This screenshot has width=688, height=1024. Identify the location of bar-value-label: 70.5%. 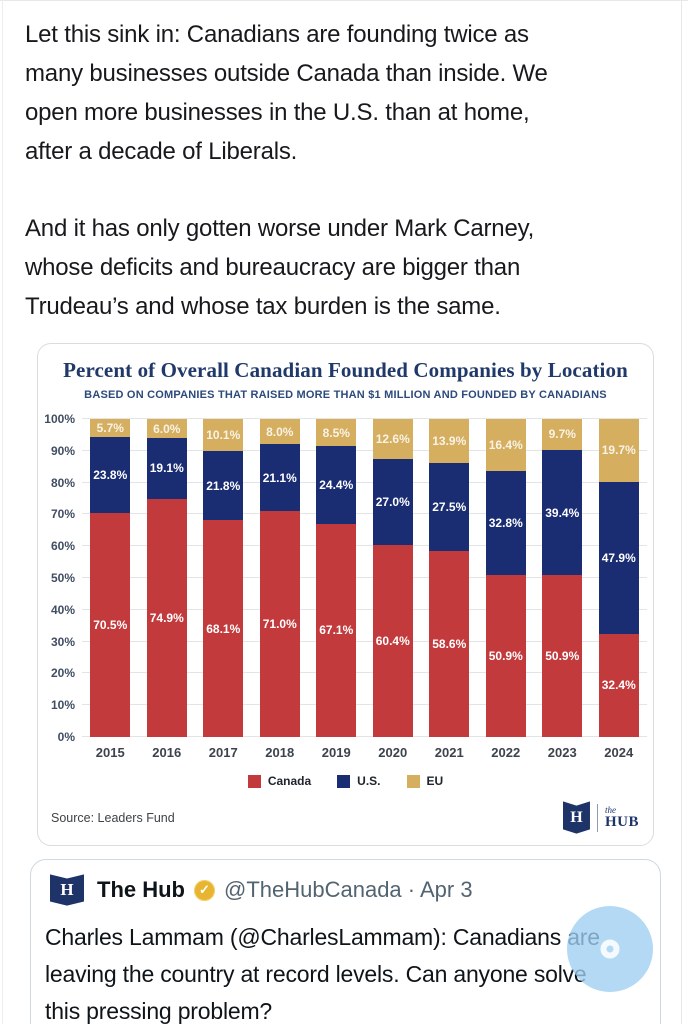
(110, 624).